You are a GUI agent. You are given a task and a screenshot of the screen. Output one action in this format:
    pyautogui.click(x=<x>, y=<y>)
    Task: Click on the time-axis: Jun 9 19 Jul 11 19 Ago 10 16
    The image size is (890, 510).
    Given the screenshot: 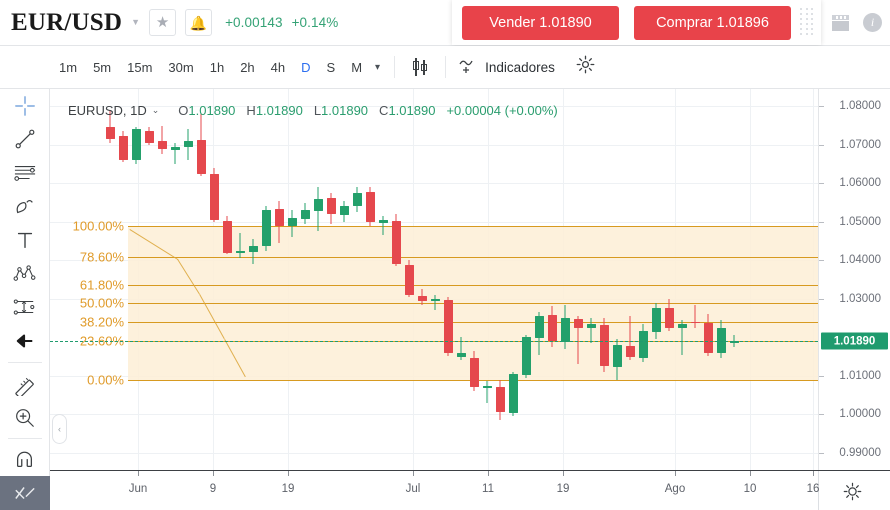 What is the action you would take?
    pyautogui.click(x=470, y=490)
    